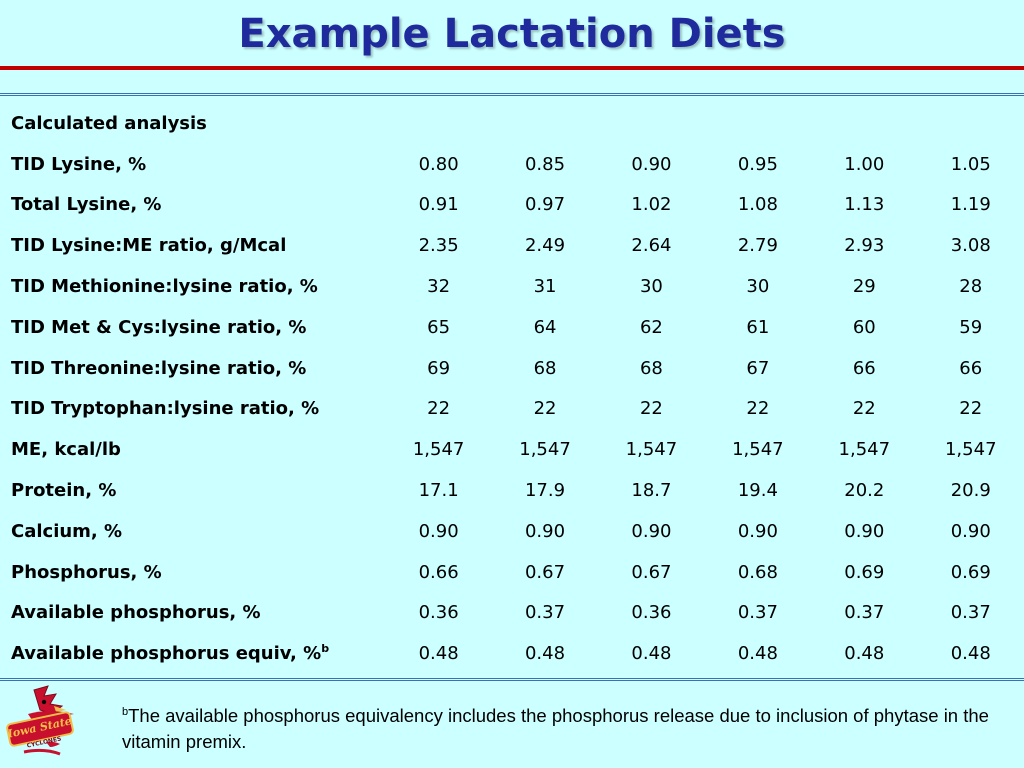 The image size is (1024, 768). What do you see at coordinates (512, 94) in the screenshot?
I see `table-top-divider` at bounding box center [512, 94].